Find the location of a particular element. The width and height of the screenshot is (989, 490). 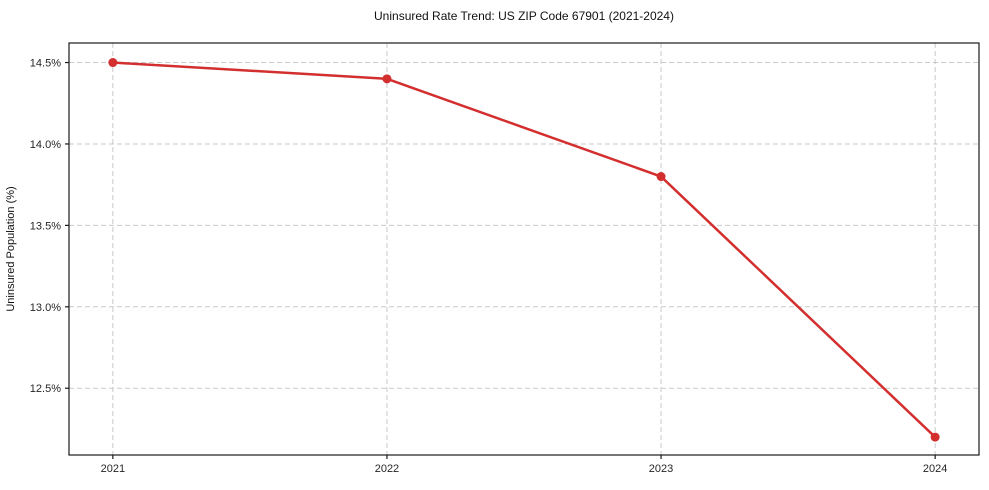

y-tick-label: 14.0% is located at coordinates (45, 145).